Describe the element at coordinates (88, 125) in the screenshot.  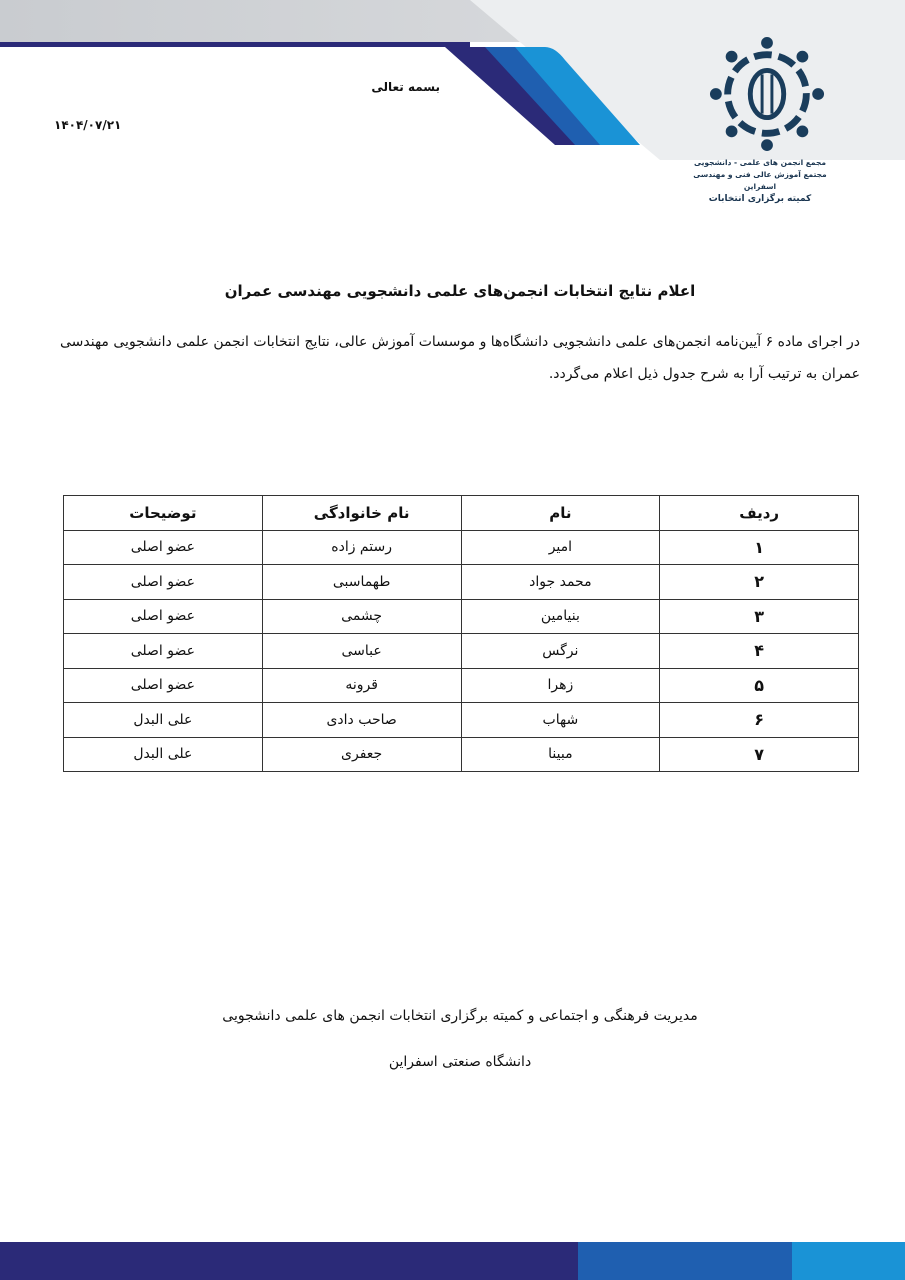
I see `date: ۱۴۰۴/۰۷/۲۱` at that location.